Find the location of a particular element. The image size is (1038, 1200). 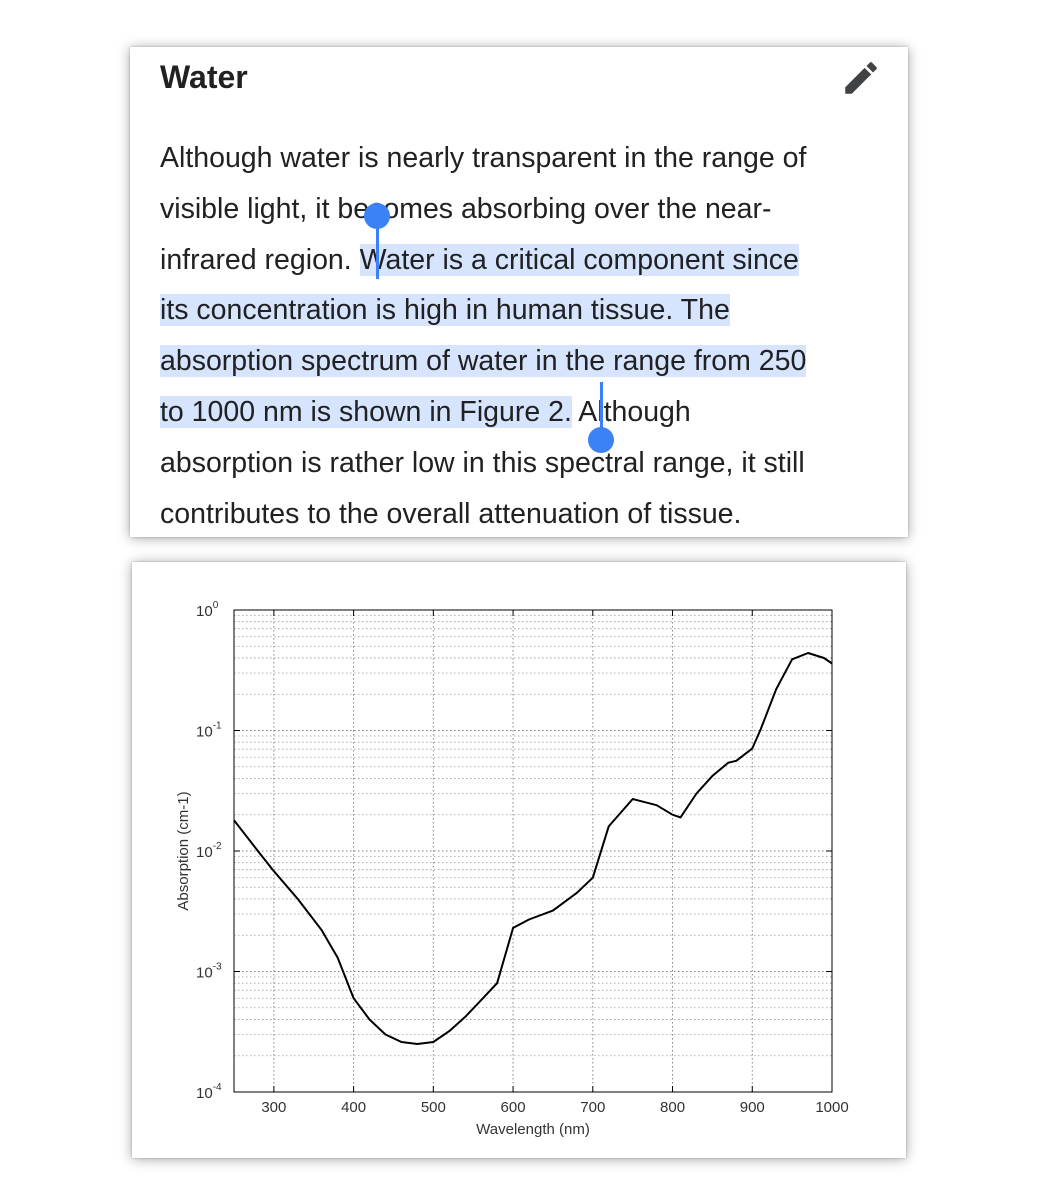

x-tick-label: 800 is located at coordinates (672, 1107).